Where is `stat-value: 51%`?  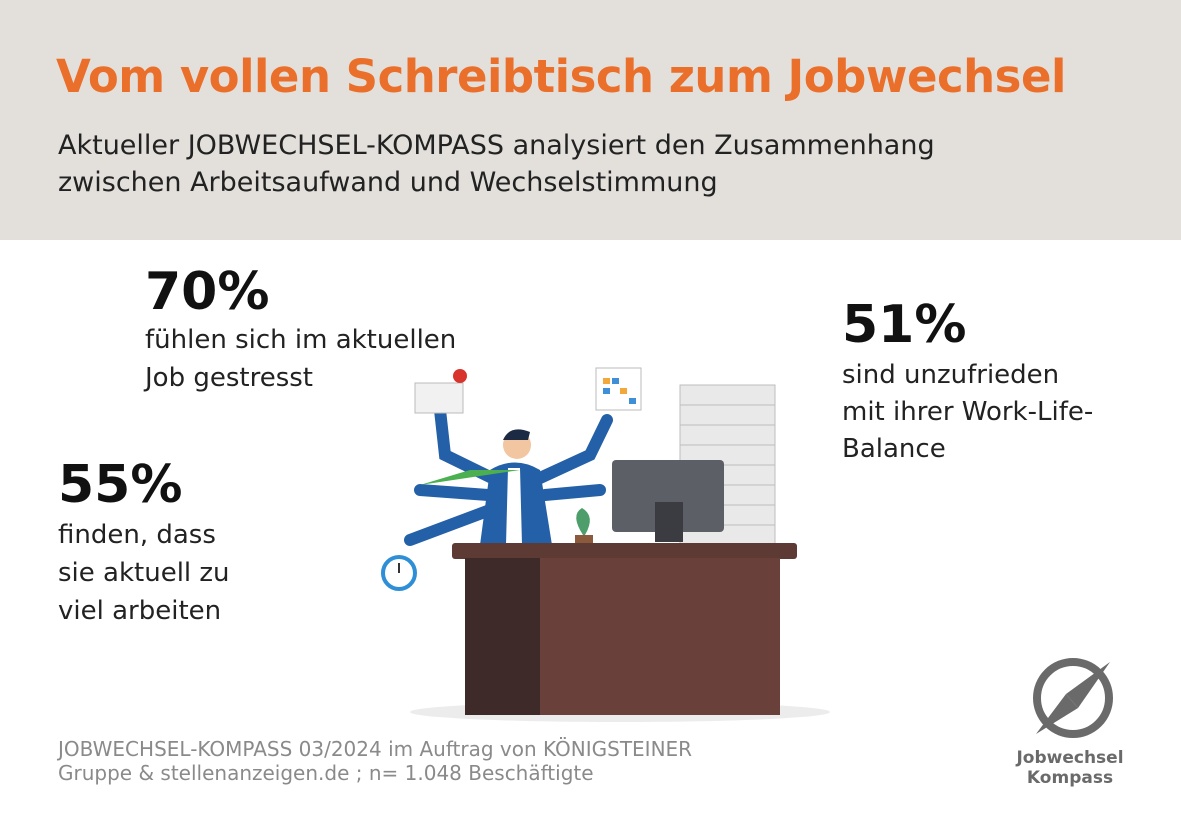 stat-value: 51% is located at coordinates (904, 325).